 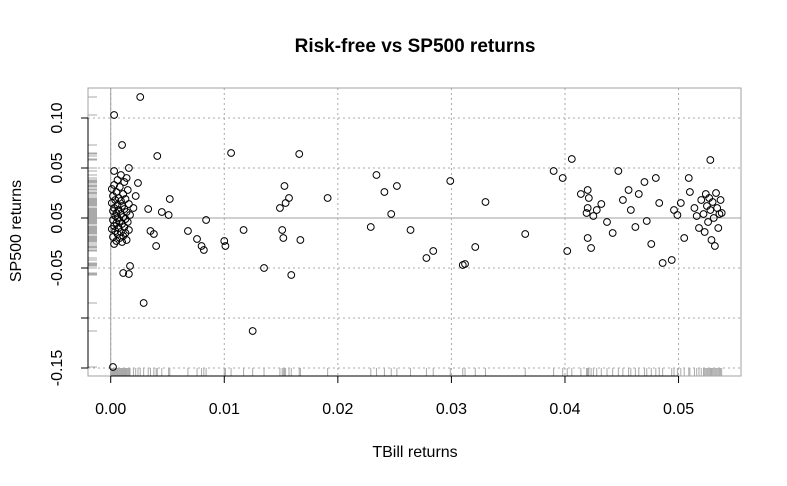 What do you see at coordinates (337, 409) in the screenshot?
I see `x-tick-label: 0.02` at bounding box center [337, 409].